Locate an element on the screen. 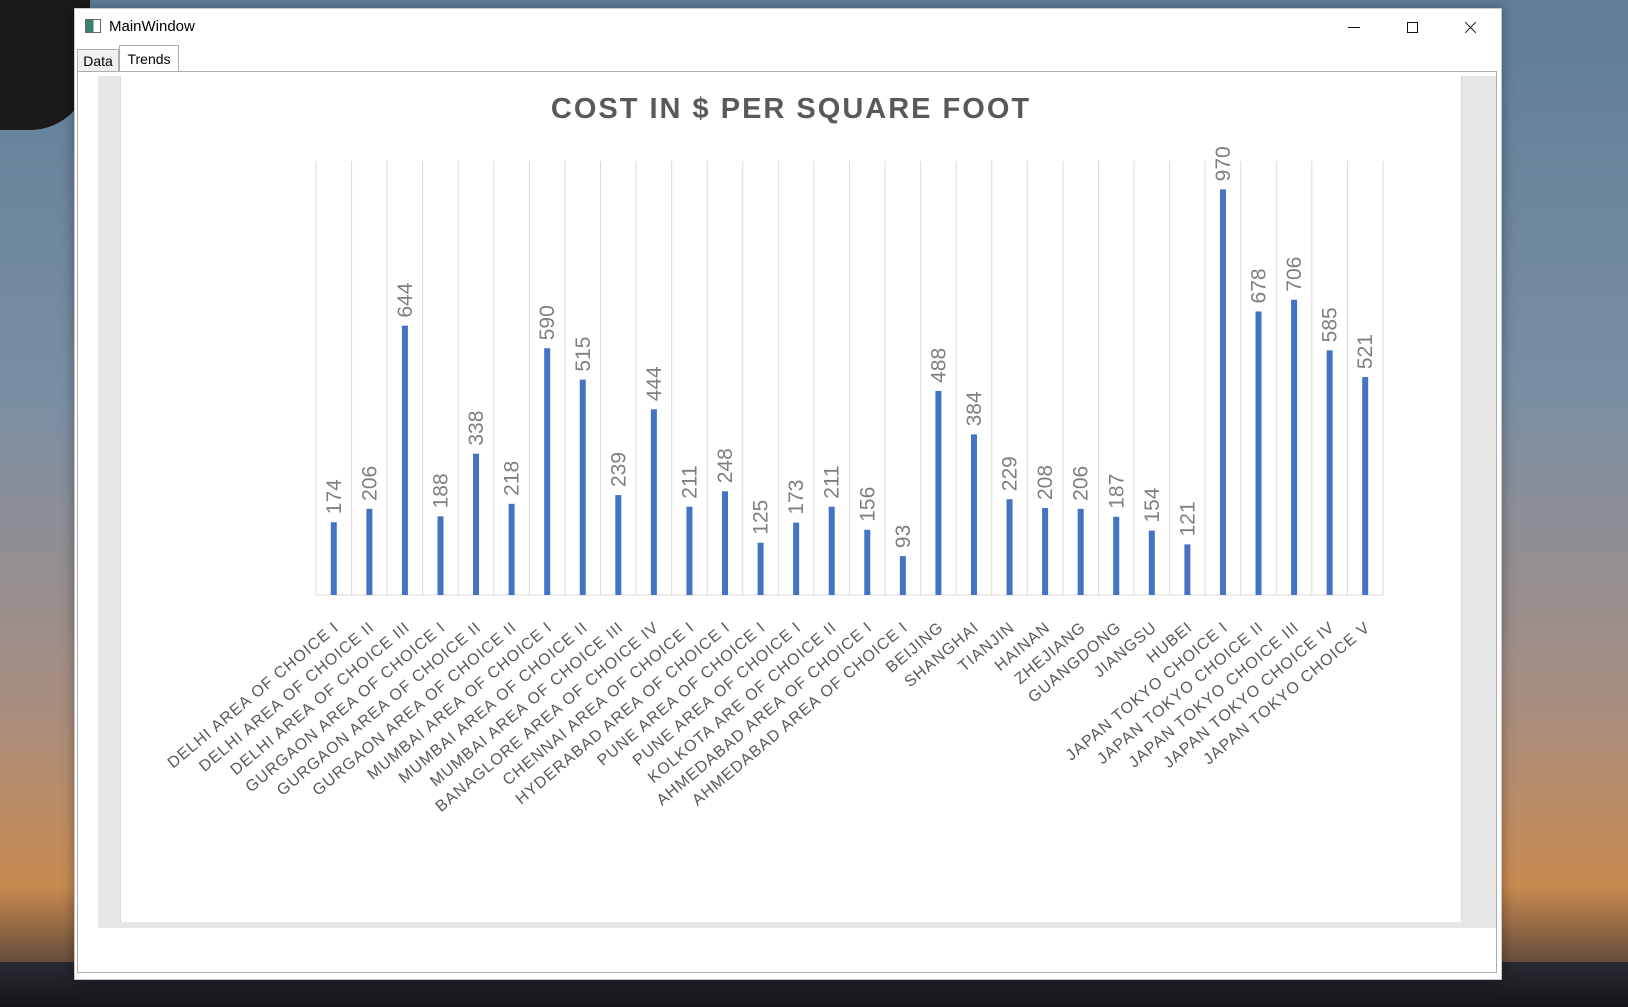 Image resolution: width=1628 pixels, height=1007 pixels. data-label: 174 is located at coordinates (334, 496).